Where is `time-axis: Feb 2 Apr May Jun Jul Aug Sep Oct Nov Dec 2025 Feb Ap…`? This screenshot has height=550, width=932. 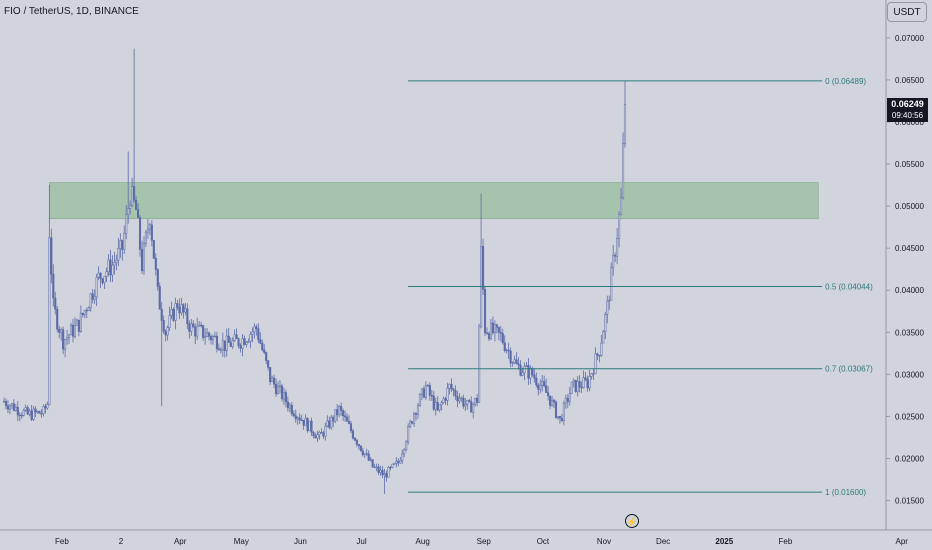
time-axis: Feb 2 Apr May Jun Jul Aug Sep Oct Nov Dec 2025 Feb Ap… is located at coordinates (481, 541).